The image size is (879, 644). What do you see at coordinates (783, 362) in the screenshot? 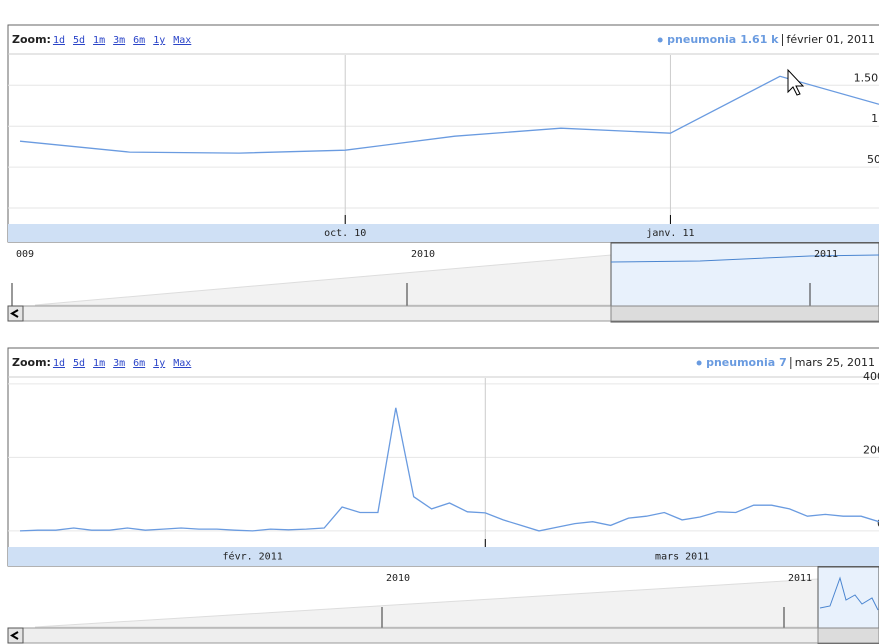
I see `readout-value: 7` at bounding box center [783, 362].